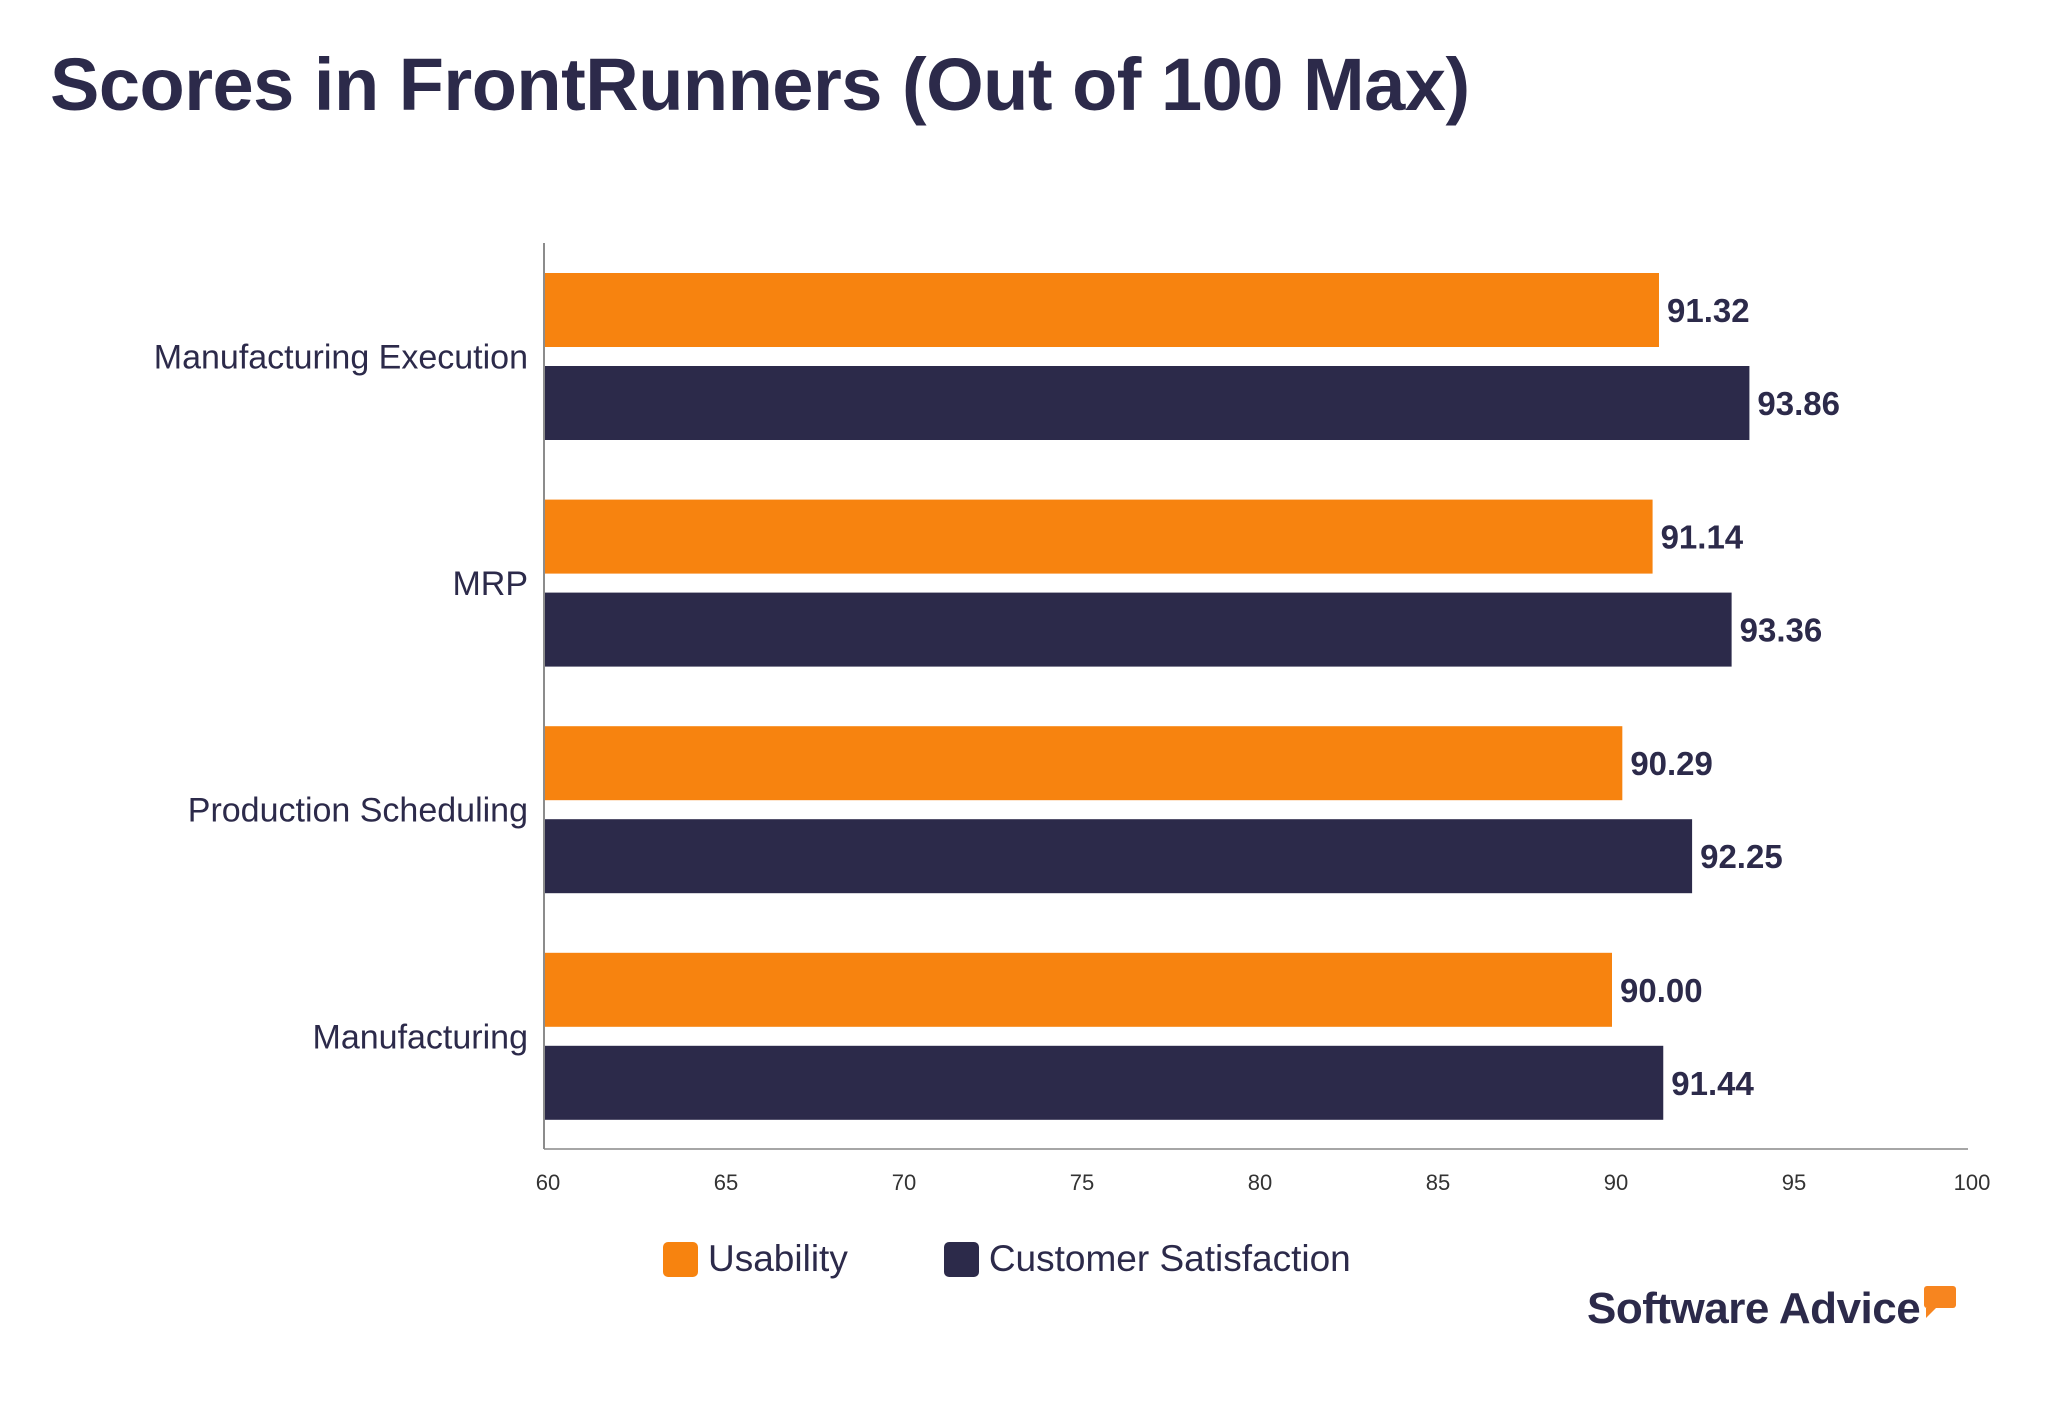  What do you see at coordinates (1082, 1182) in the screenshot?
I see `x-tick-label: 75` at bounding box center [1082, 1182].